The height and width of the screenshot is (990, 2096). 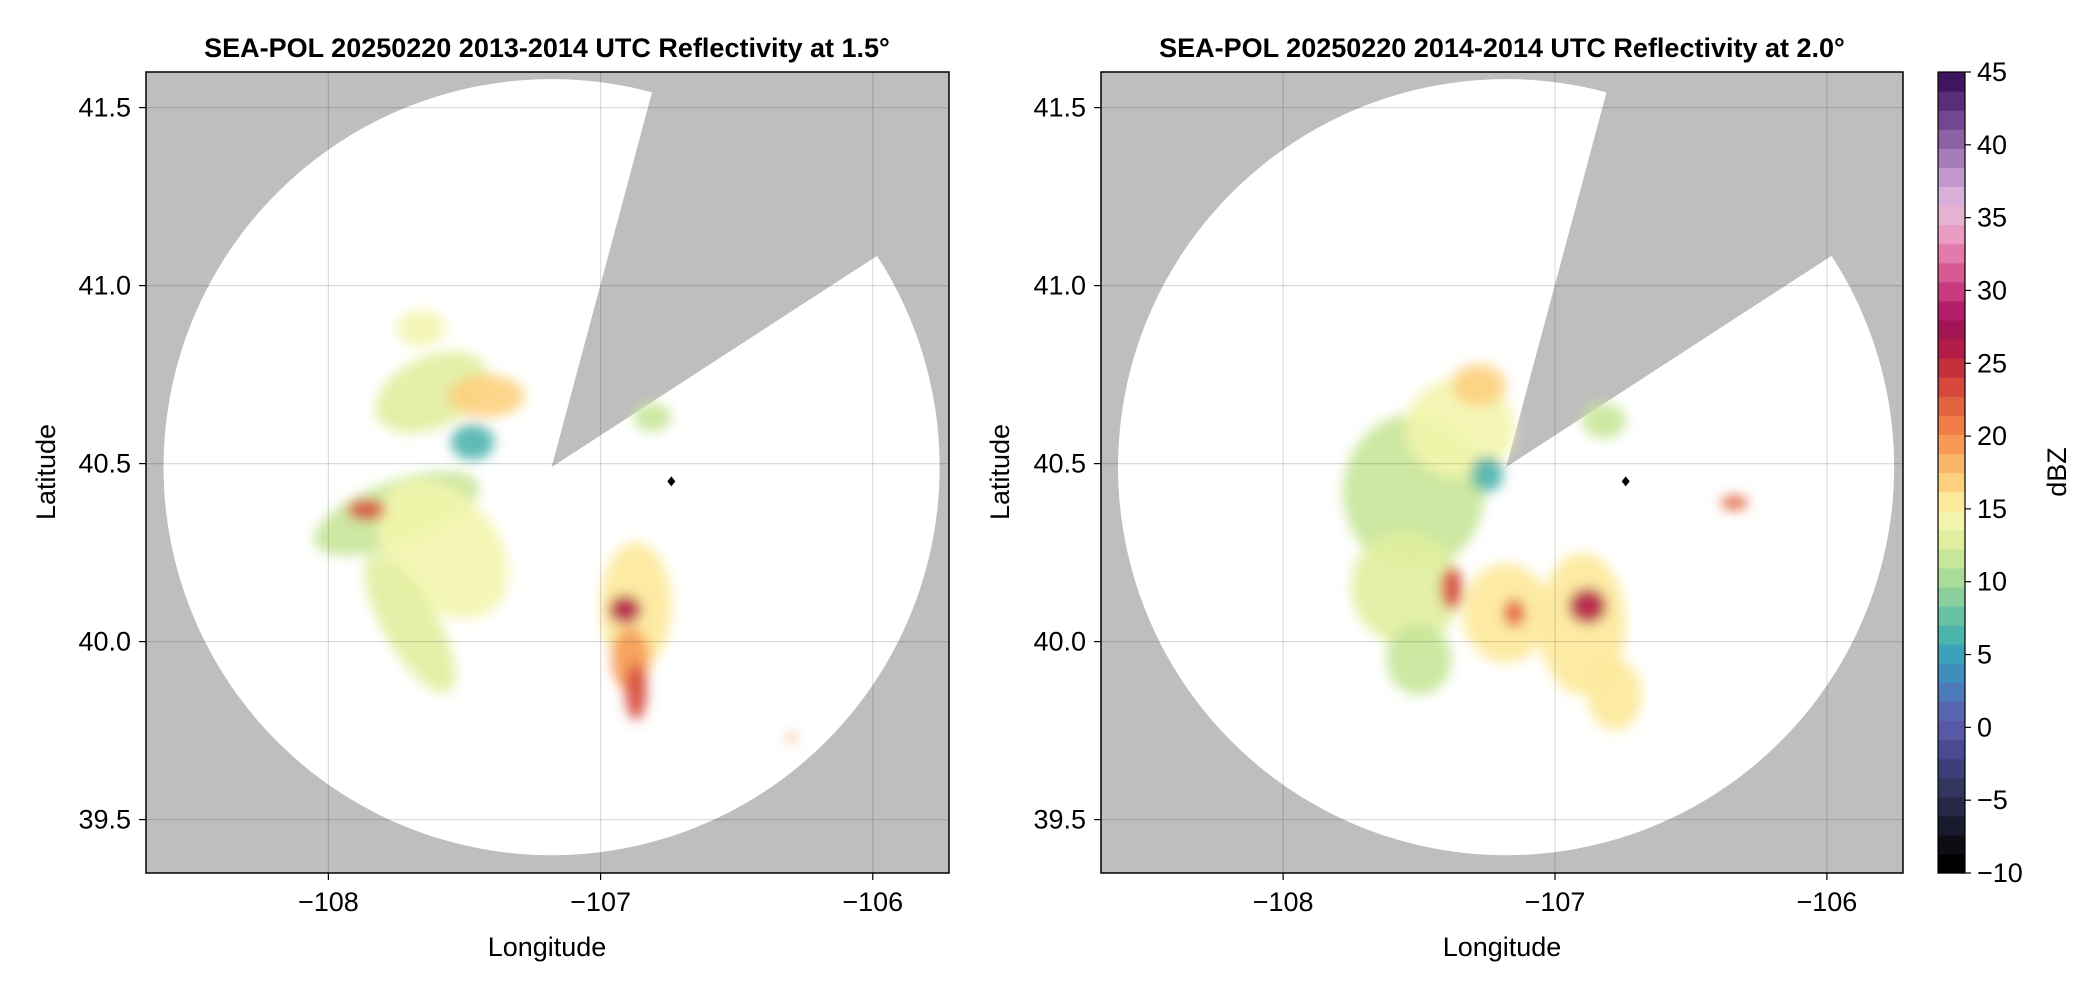 What do you see at coordinates (46, 472) in the screenshot?
I see `y-axis-label-left: Latitude` at bounding box center [46, 472].